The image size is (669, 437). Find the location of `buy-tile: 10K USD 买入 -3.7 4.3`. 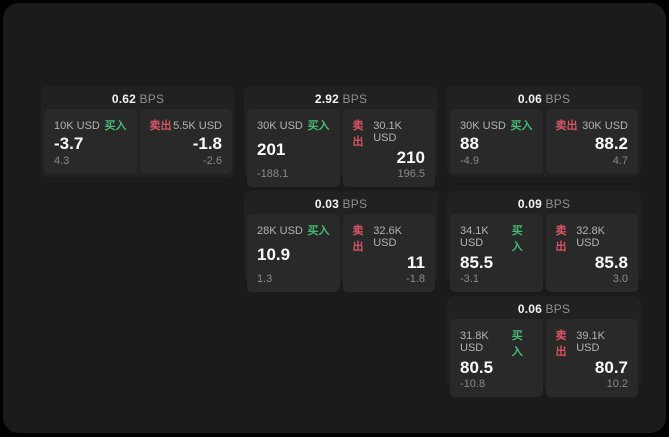

buy-tile: 10K USD 买入 -3.7 4.3 is located at coordinates (90, 141).